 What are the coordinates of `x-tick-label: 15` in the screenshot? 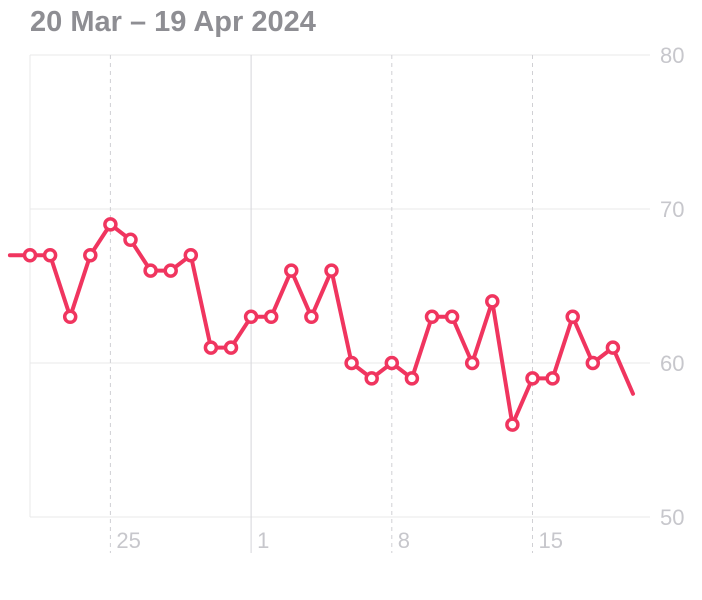 It's located at (551, 540).